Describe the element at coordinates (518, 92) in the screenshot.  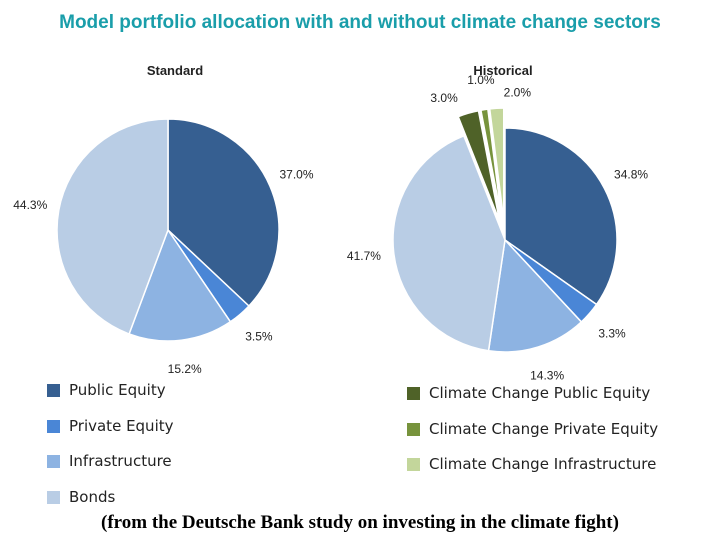
I see `pie-label: 2.0%` at that location.